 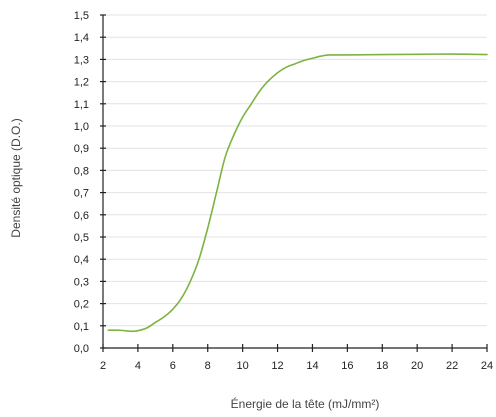 I want to click on y-tick-label: 0,0, so click(x=81, y=349).